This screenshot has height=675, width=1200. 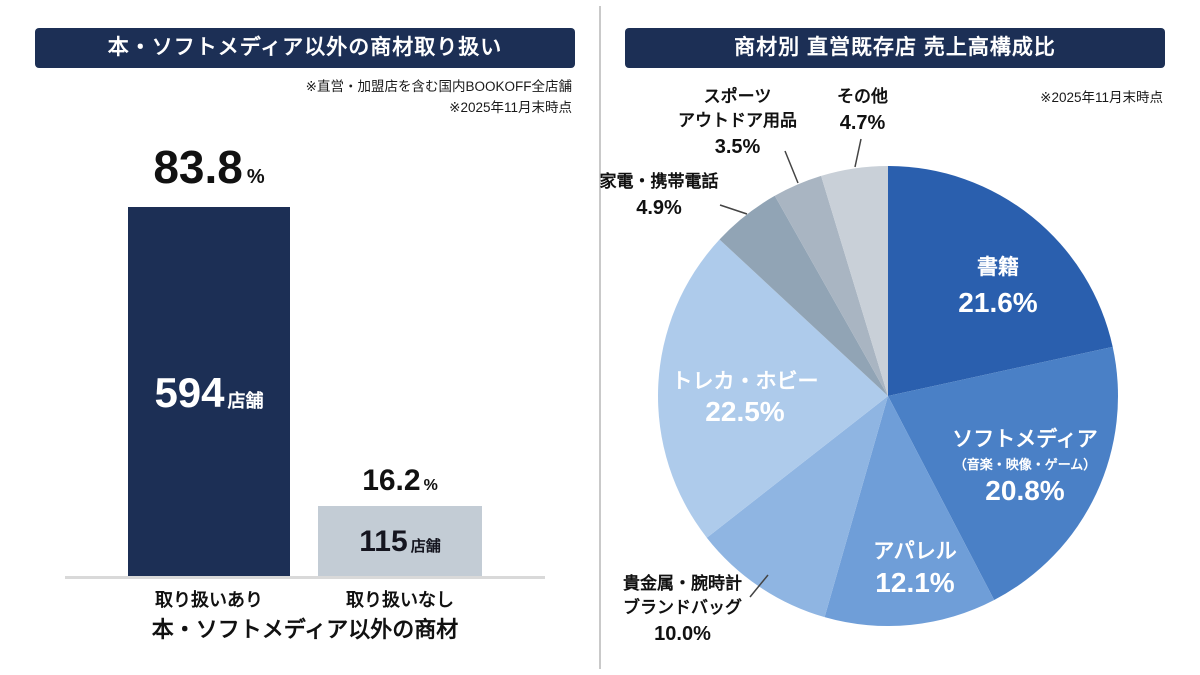 I want to click on bar-count-label: 594 店舗, so click(x=208, y=393).